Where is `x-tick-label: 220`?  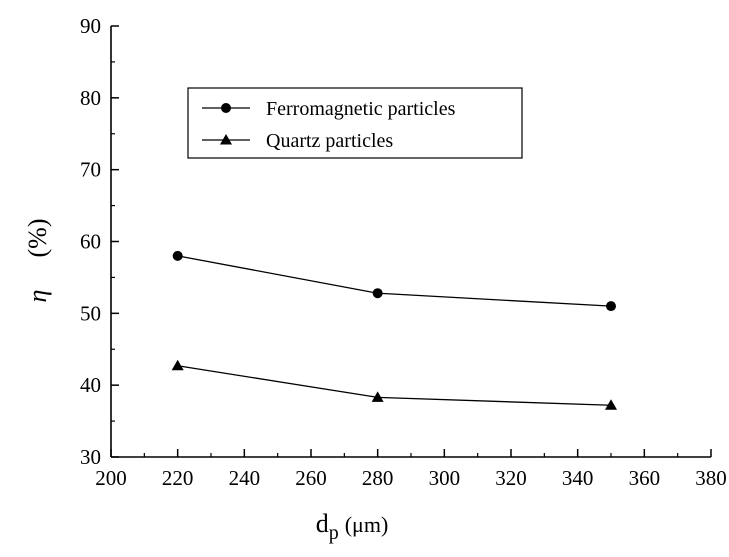 x-tick-label: 220 is located at coordinates (178, 478).